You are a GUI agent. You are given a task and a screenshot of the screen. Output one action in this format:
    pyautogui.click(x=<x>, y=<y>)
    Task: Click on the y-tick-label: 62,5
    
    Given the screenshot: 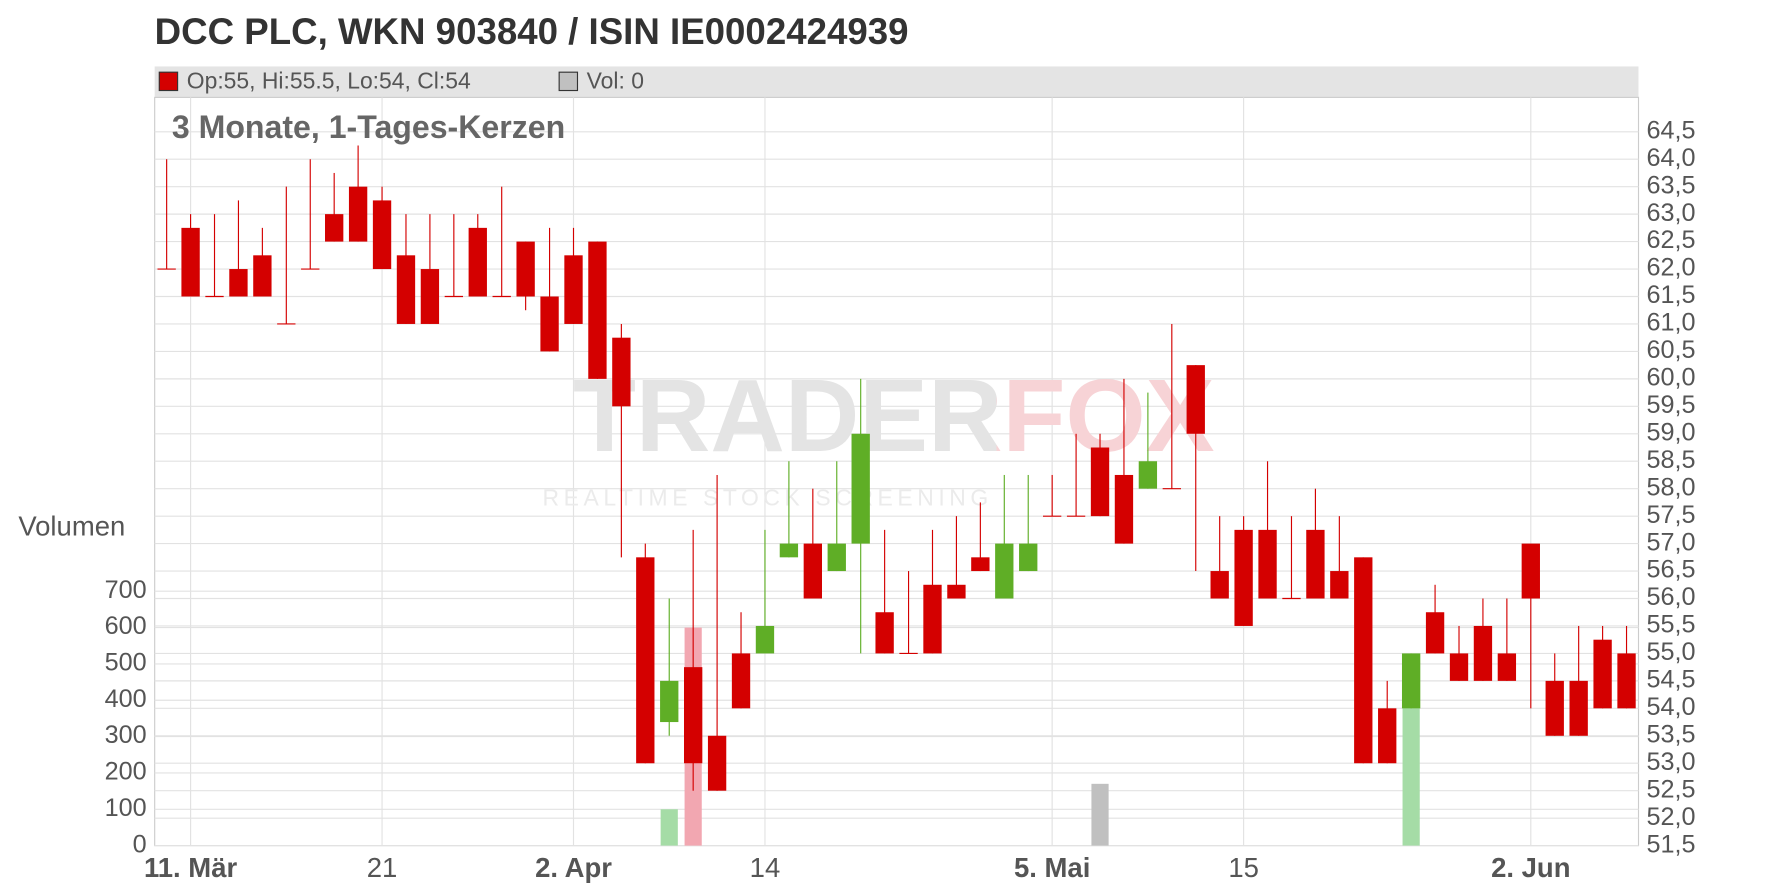 What is the action you would take?
    pyautogui.click(x=1671, y=240)
    